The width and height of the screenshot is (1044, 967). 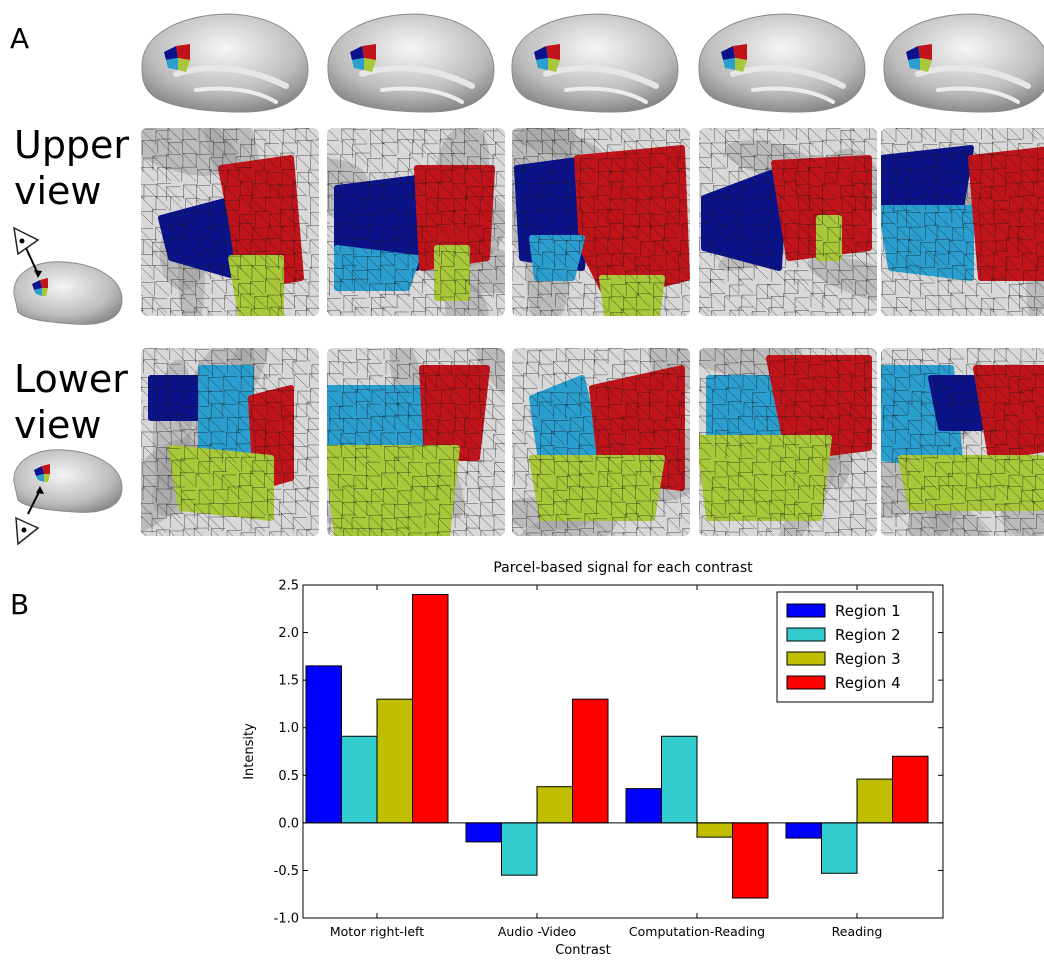 I want to click on x-axis-label: Contrast, so click(x=583, y=950).